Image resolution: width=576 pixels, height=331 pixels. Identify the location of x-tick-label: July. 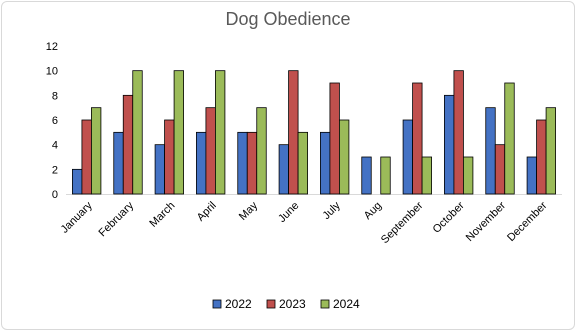
(331, 210).